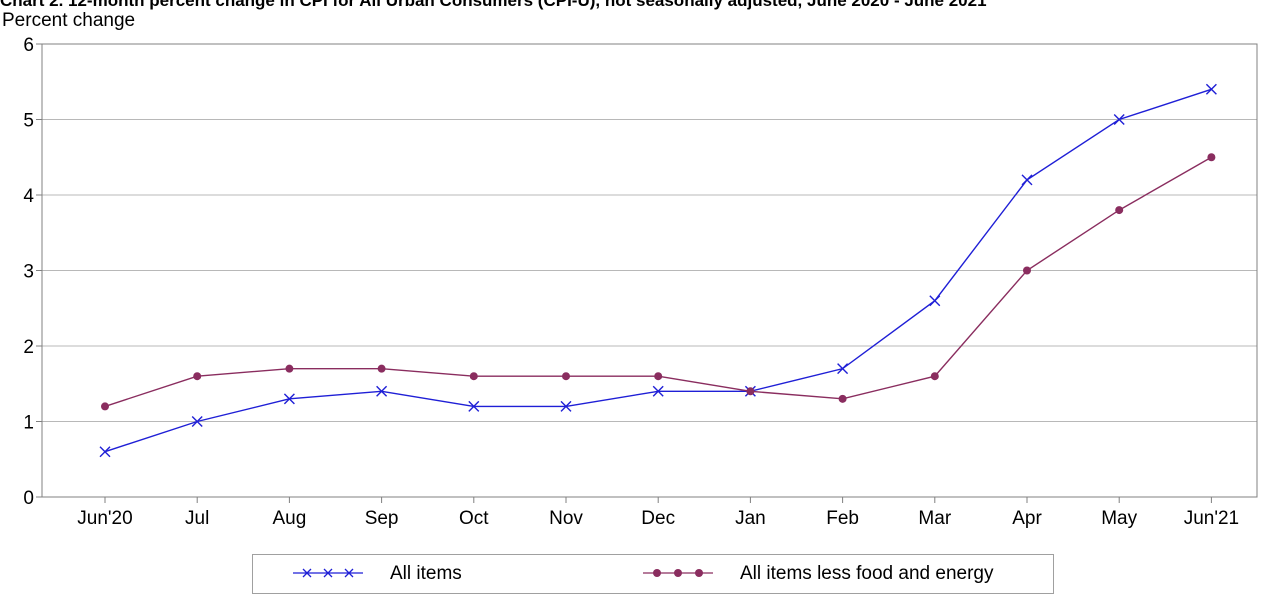  I want to click on legend-swatch-circle-marker, so click(678, 573).